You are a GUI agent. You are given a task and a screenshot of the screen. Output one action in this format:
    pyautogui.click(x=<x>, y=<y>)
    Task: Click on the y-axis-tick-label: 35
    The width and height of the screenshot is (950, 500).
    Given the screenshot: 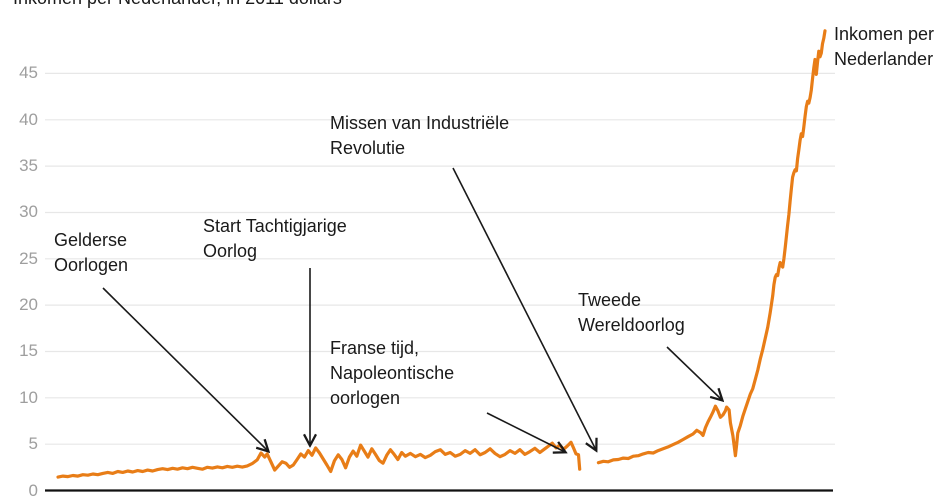 What is the action you would take?
    pyautogui.click(x=28, y=166)
    